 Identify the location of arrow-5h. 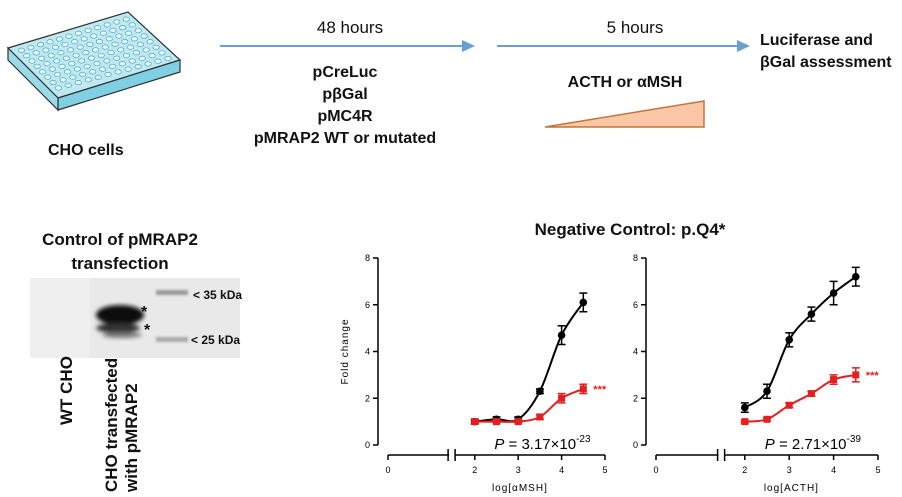
(623, 46).